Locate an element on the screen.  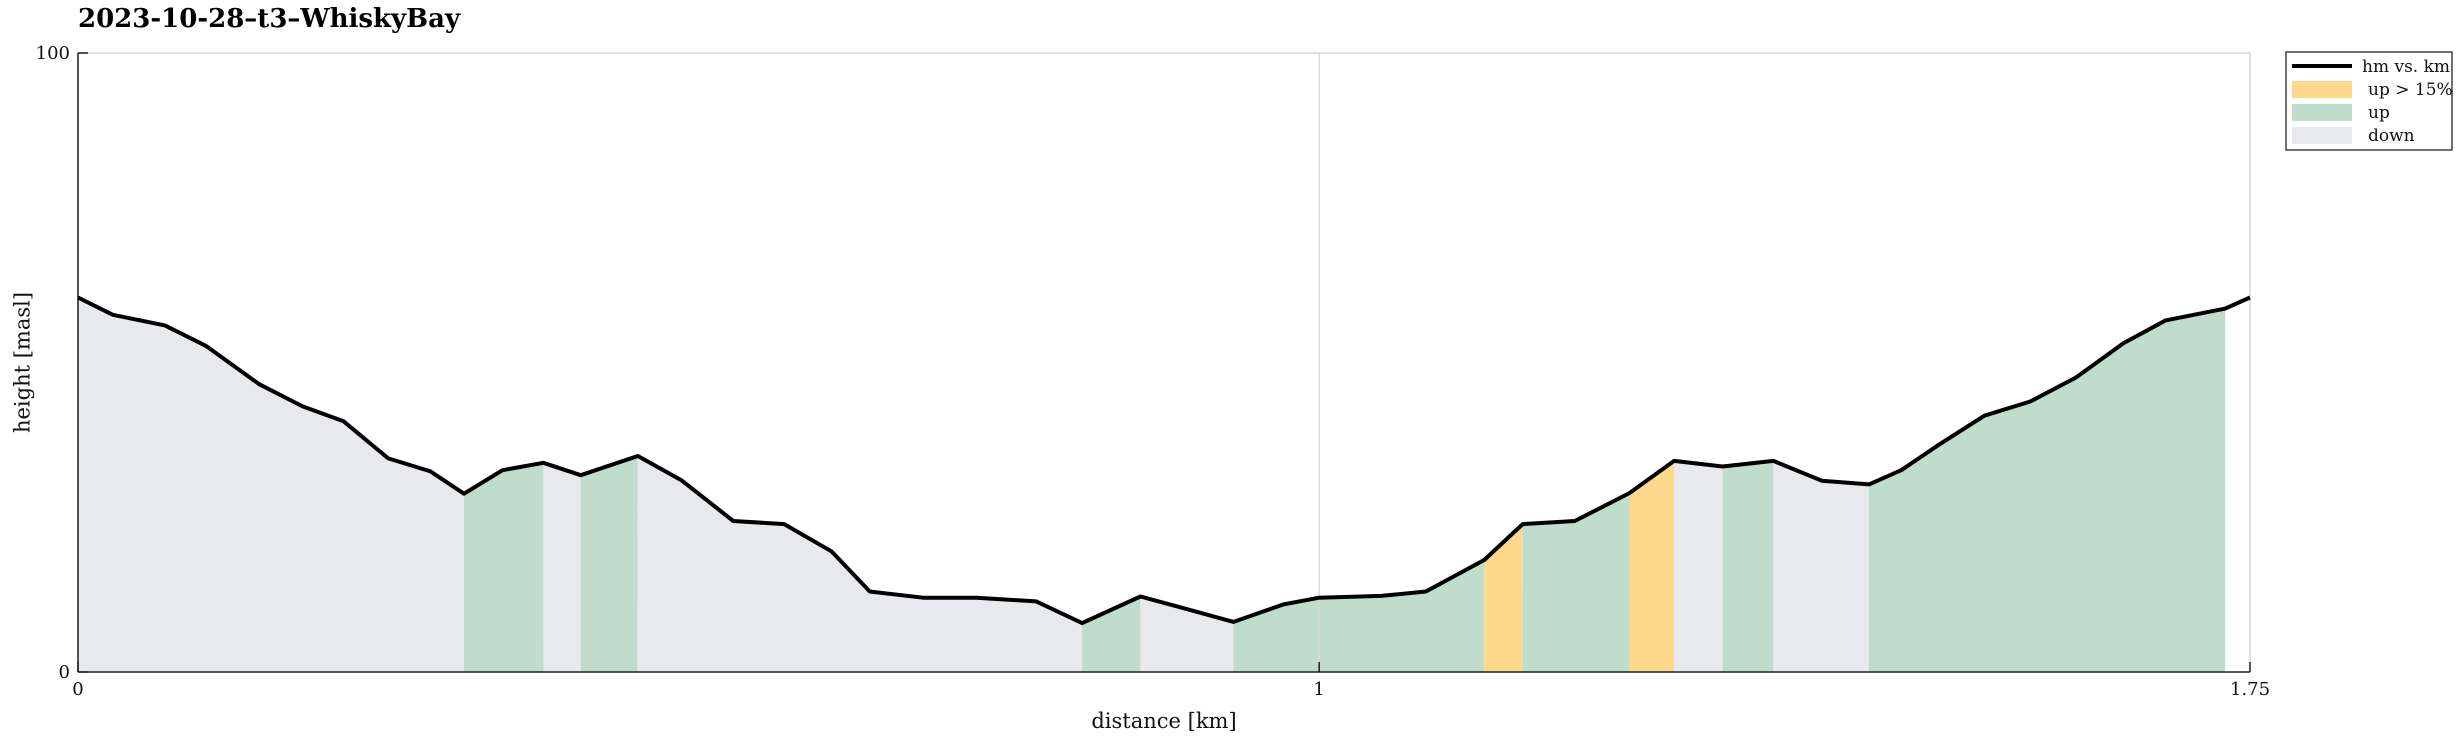
y-tick-label: 100 is located at coordinates (53, 53).